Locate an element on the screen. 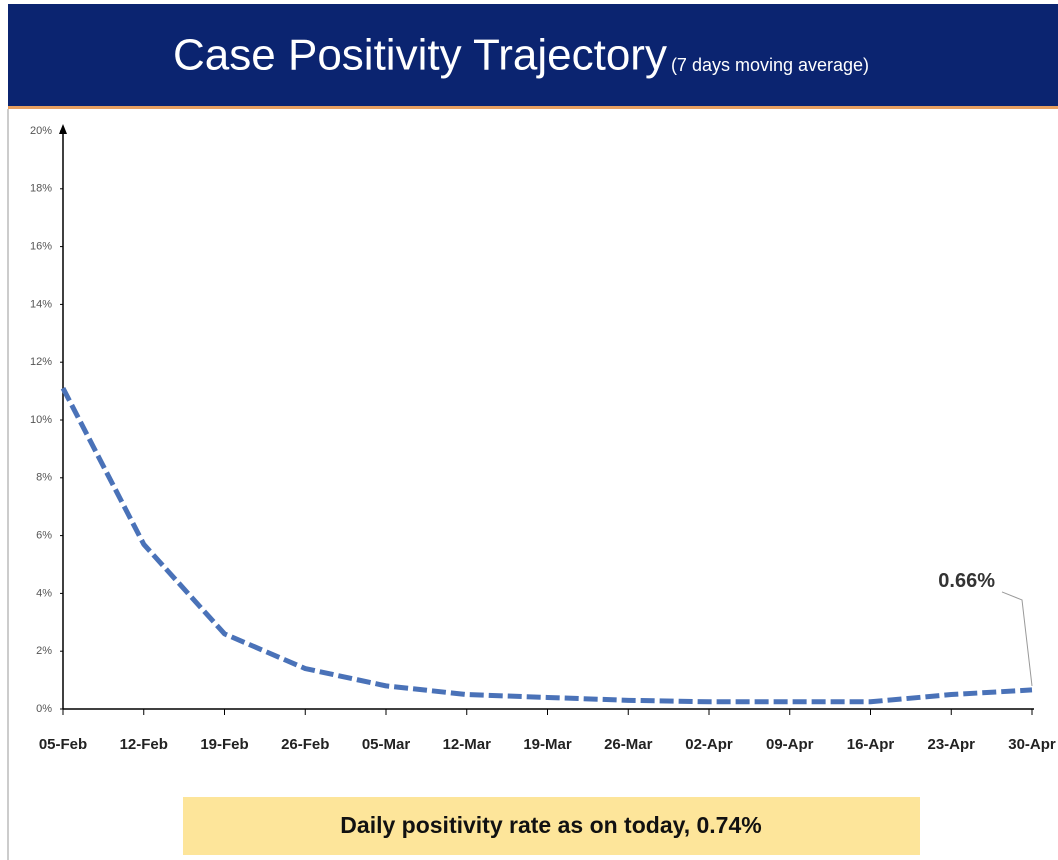 The width and height of the screenshot is (1058, 860). note-box is located at coordinates (551, 826).